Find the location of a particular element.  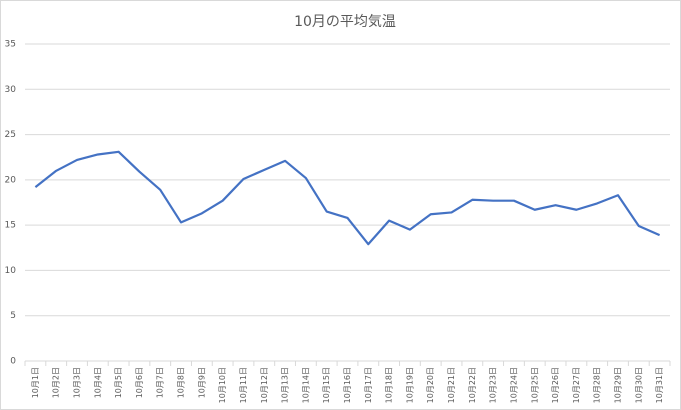

x-tick-label: 10月5日 is located at coordinates (118, 382).